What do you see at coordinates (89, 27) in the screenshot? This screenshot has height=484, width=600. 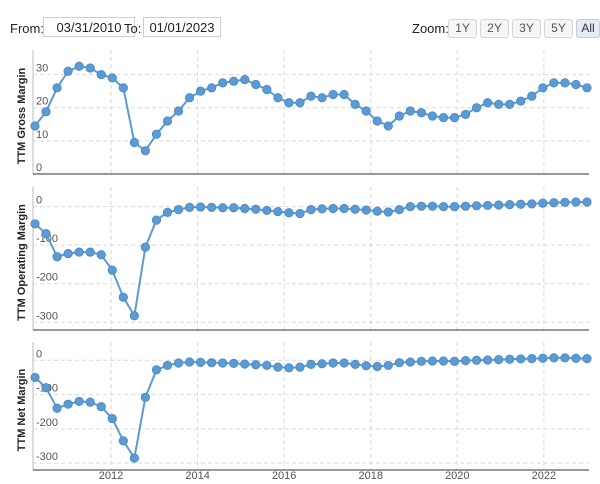 I see `from-date-input` at bounding box center [89, 27].